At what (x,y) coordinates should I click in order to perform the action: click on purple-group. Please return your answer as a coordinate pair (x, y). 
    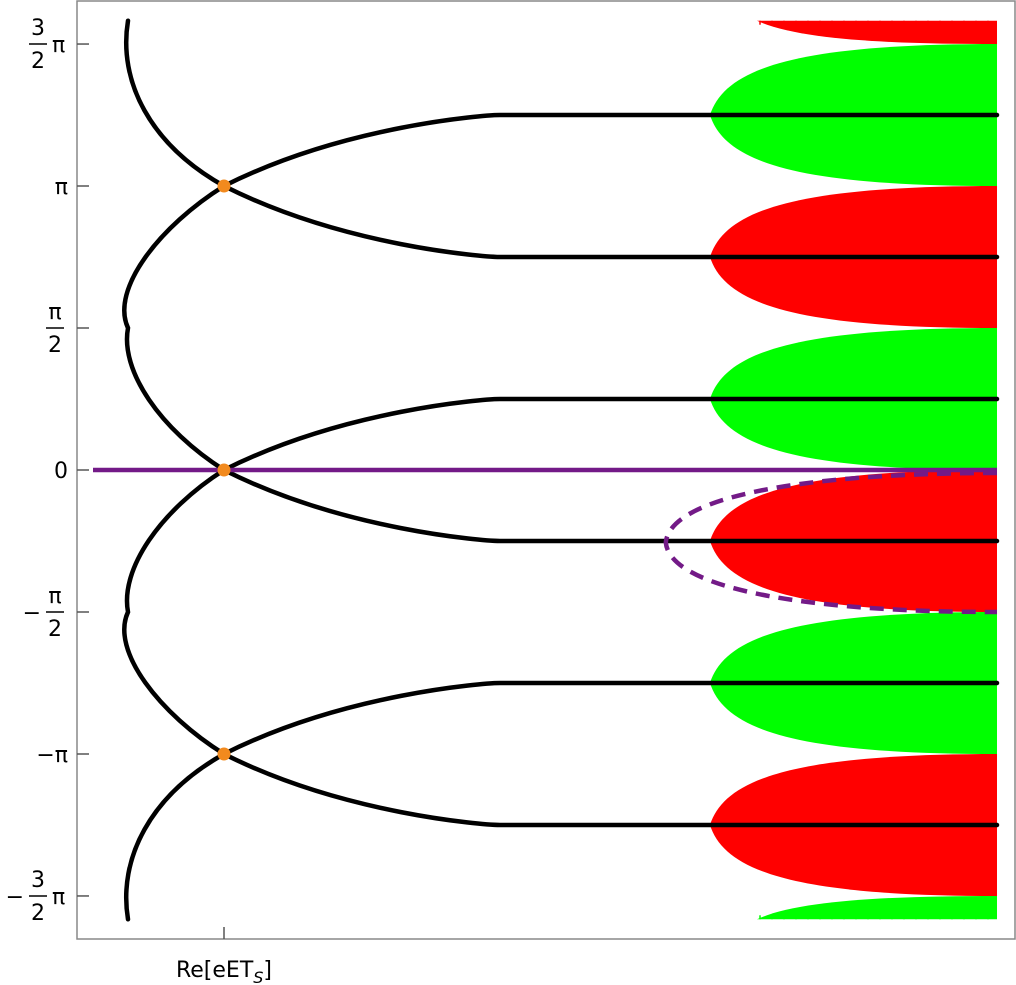
    Looking at the image, I should click on (545, 541).